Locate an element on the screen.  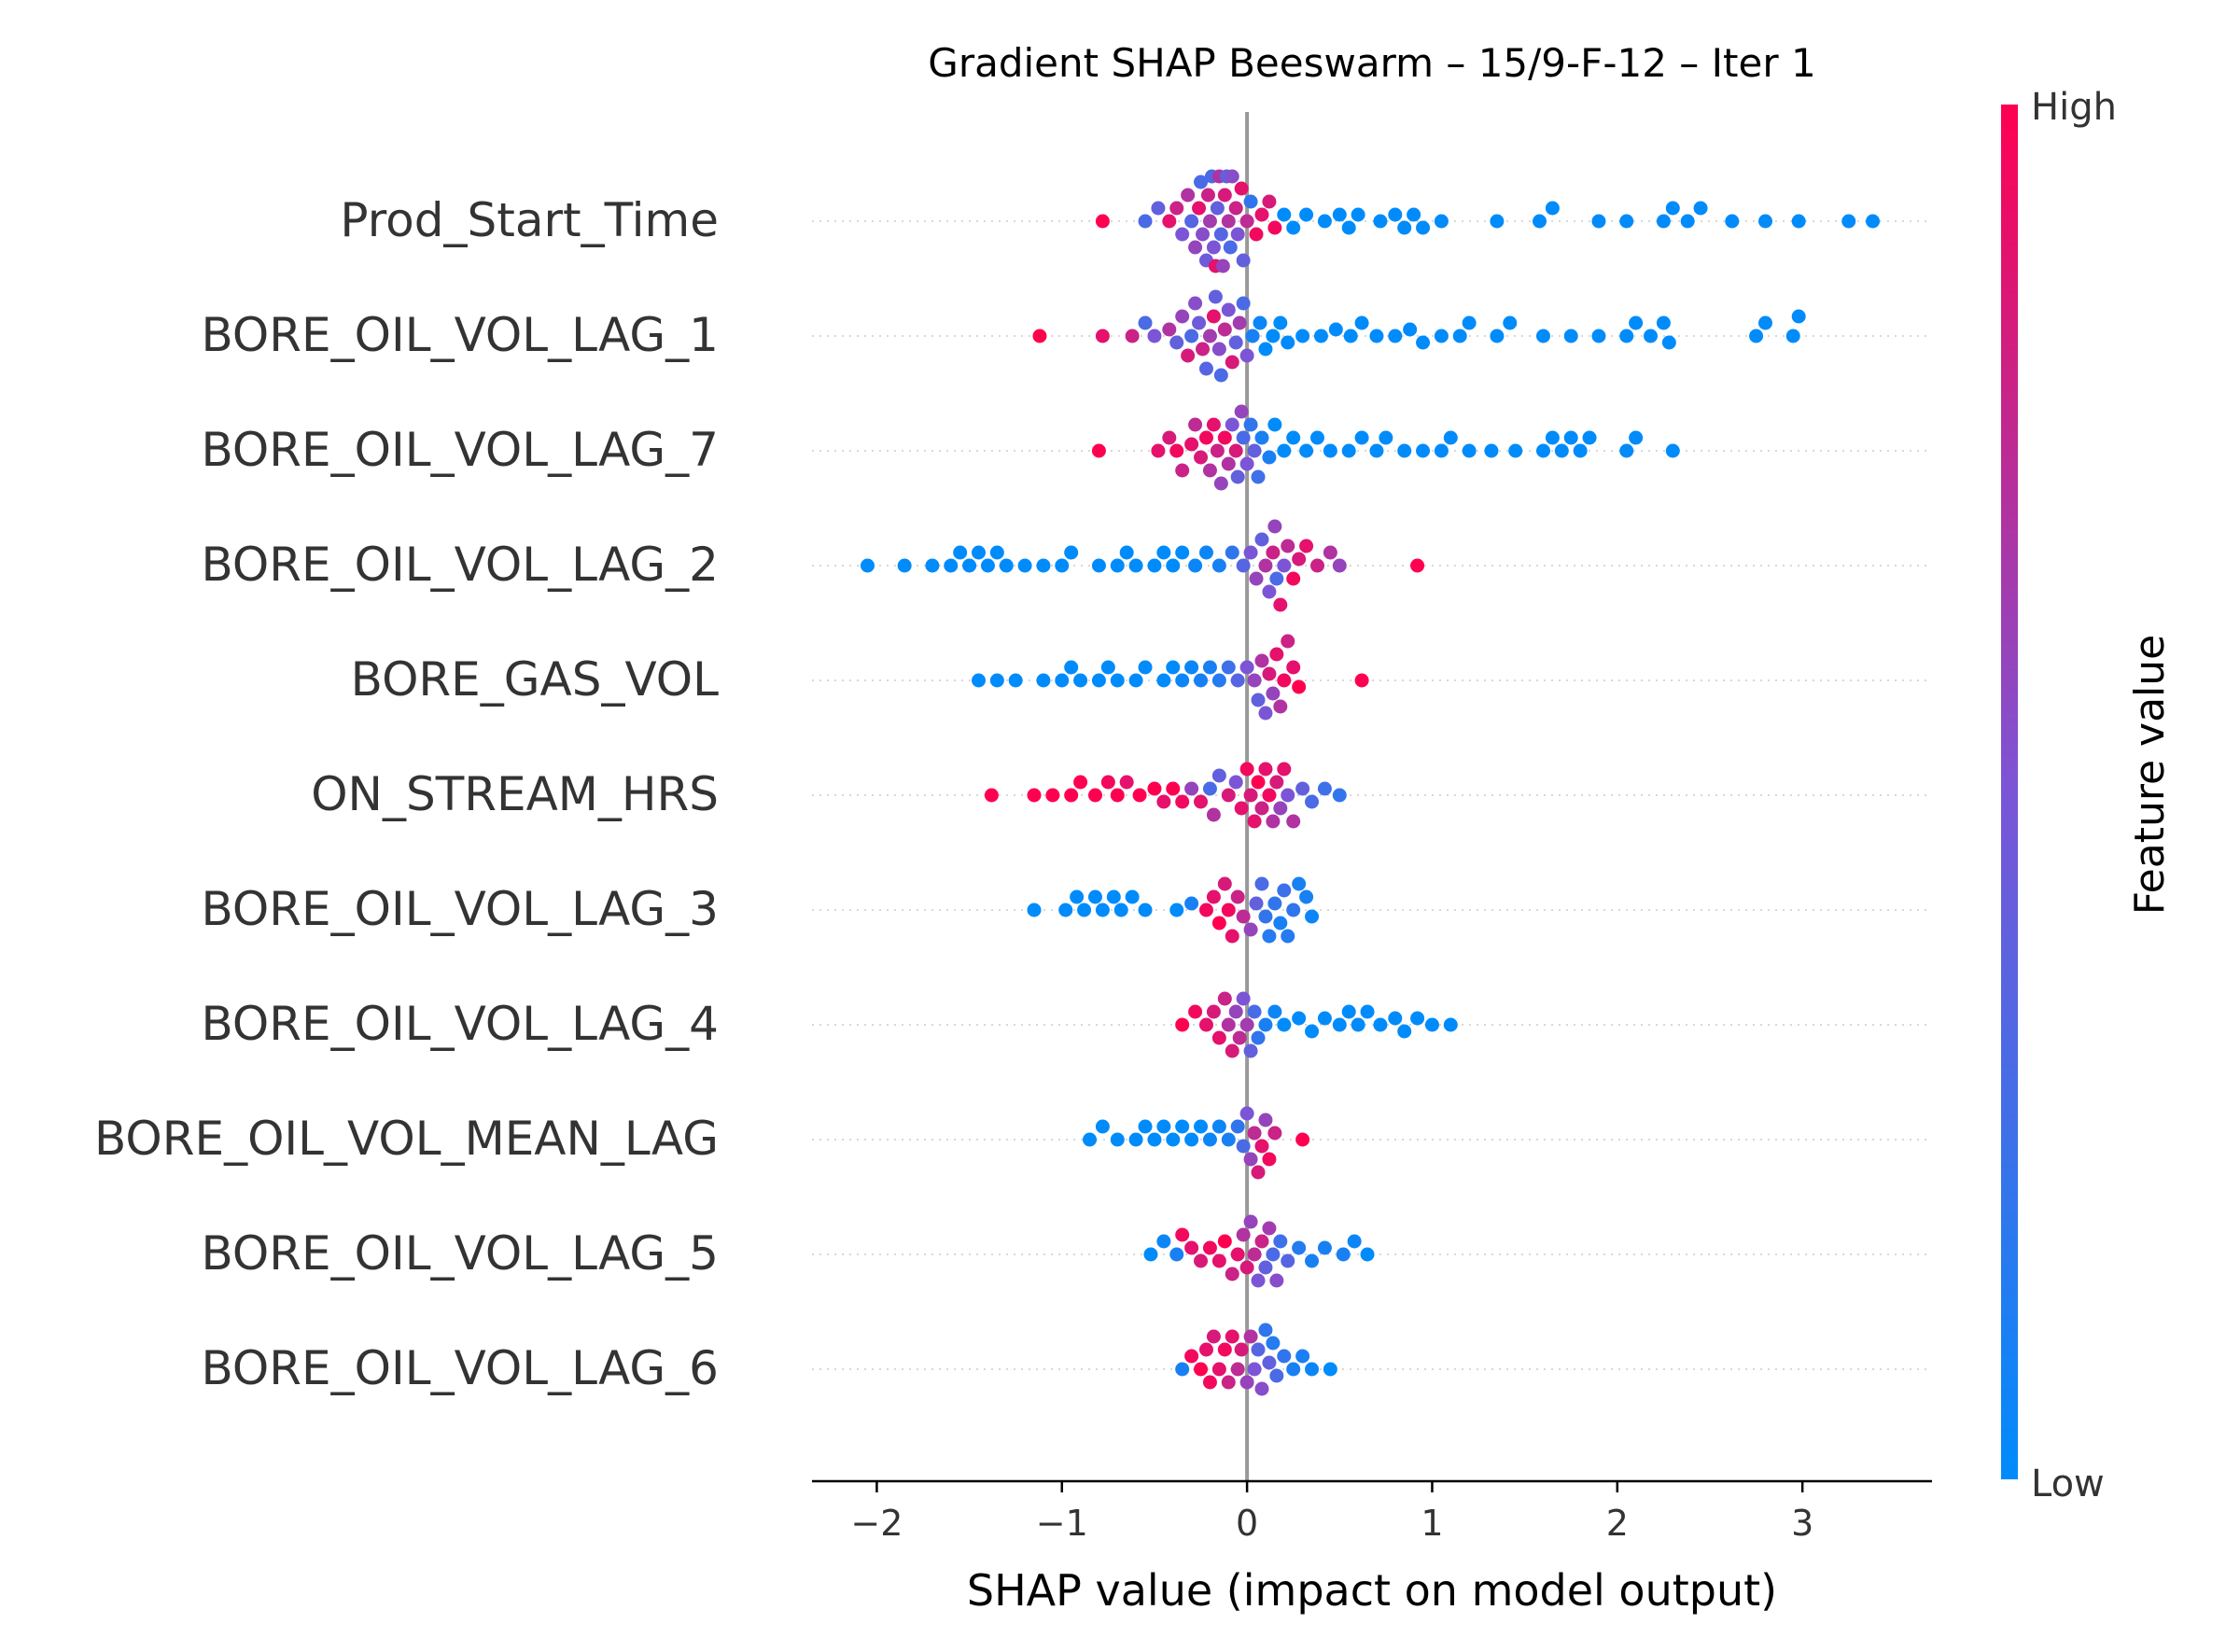
colorbar-title: Feature value is located at coordinates (2150, 775).